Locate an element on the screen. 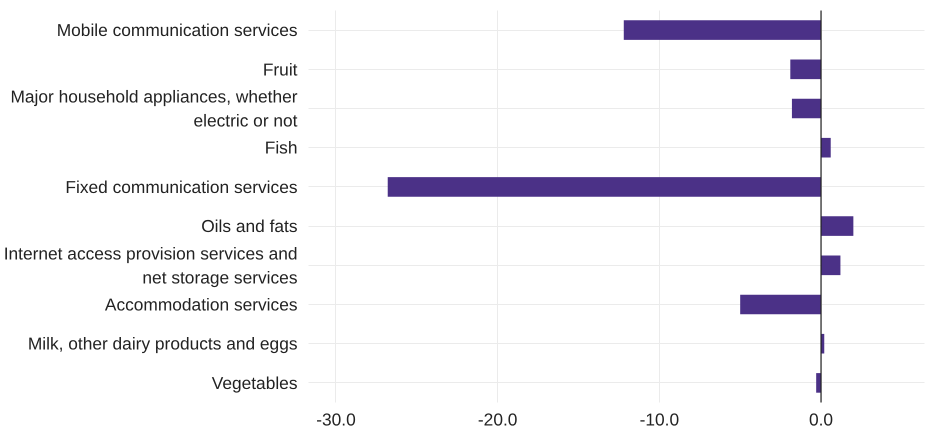 This screenshot has height=428, width=926. y-tick-label: Milk, other dairy products and eggs is located at coordinates (163, 344).